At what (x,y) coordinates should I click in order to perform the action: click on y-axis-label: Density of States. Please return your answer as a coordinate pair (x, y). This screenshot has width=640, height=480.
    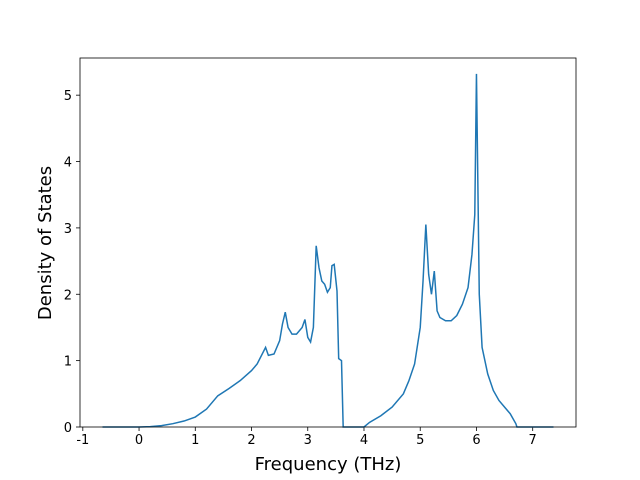
    Looking at the image, I should click on (45, 243).